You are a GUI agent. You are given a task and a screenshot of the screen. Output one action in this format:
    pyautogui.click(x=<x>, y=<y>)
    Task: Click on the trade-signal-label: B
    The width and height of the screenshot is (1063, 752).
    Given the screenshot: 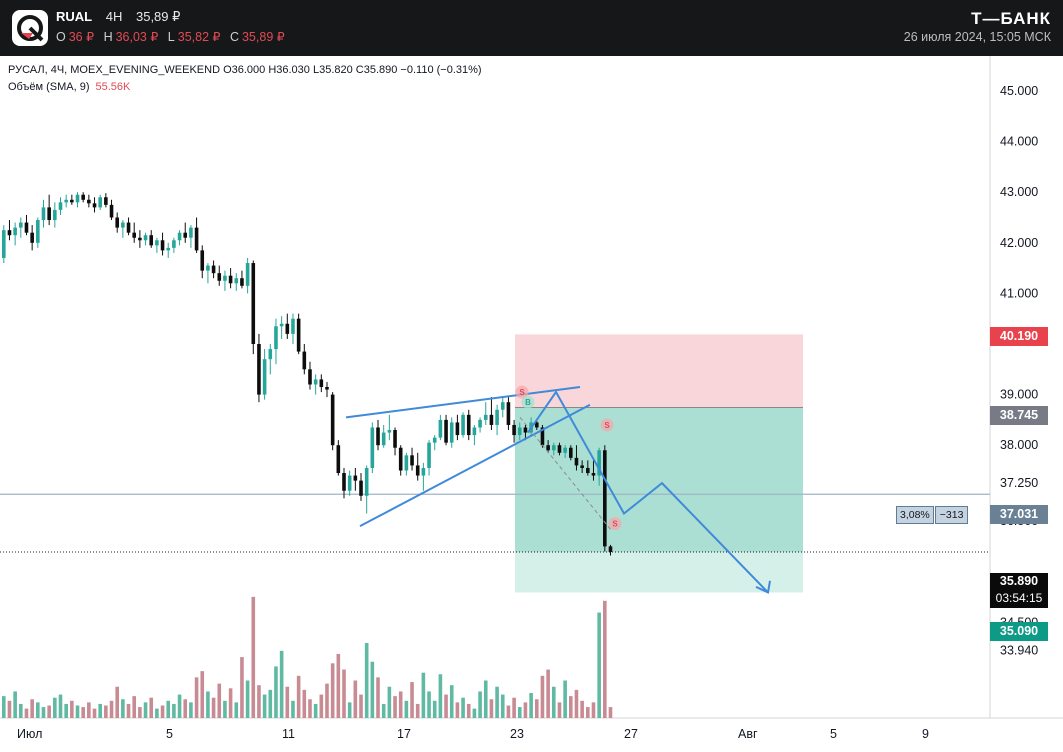 What is the action you would take?
    pyautogui.click(x=528, y=402)
    